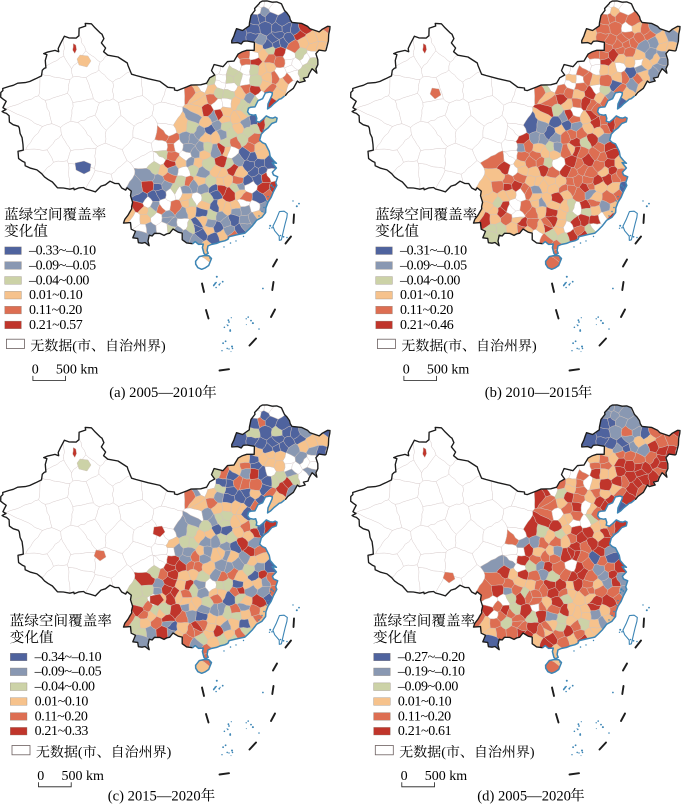 This screenshot has width=700, height=808. Describe the element at coordinates (68, 657) in the screenshot. I see `svg-text: –0.34~–0.10` at that location.